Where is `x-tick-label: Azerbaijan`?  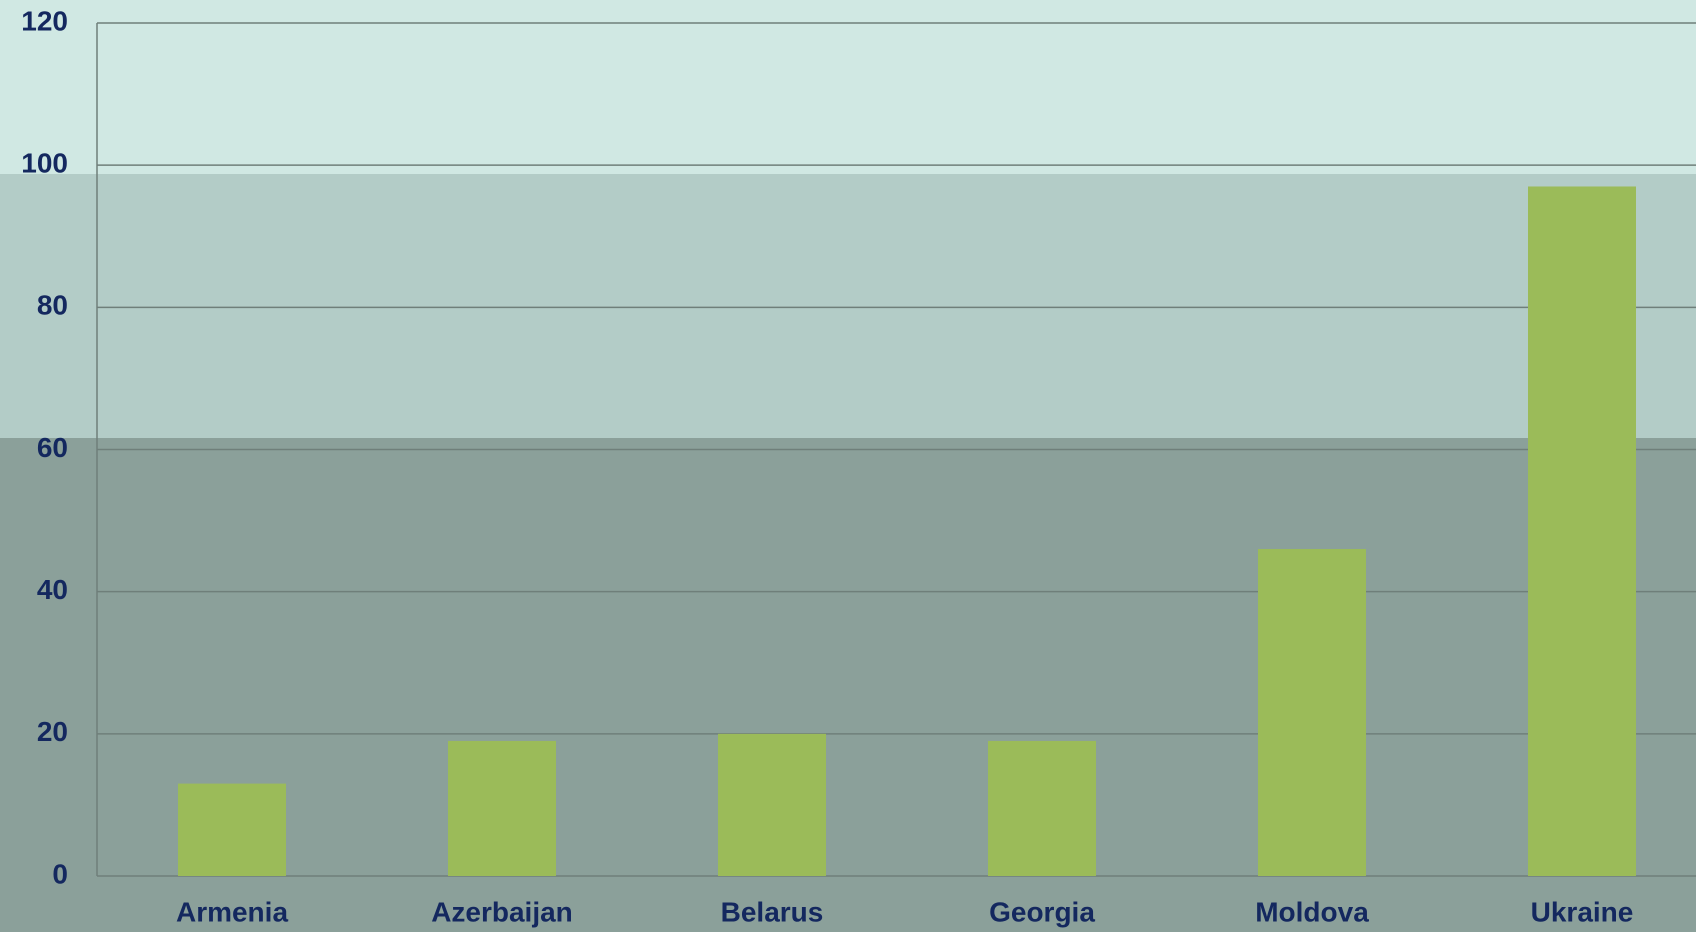 x-tick-label: Azerbaijan is located at coordinates (502, 911).